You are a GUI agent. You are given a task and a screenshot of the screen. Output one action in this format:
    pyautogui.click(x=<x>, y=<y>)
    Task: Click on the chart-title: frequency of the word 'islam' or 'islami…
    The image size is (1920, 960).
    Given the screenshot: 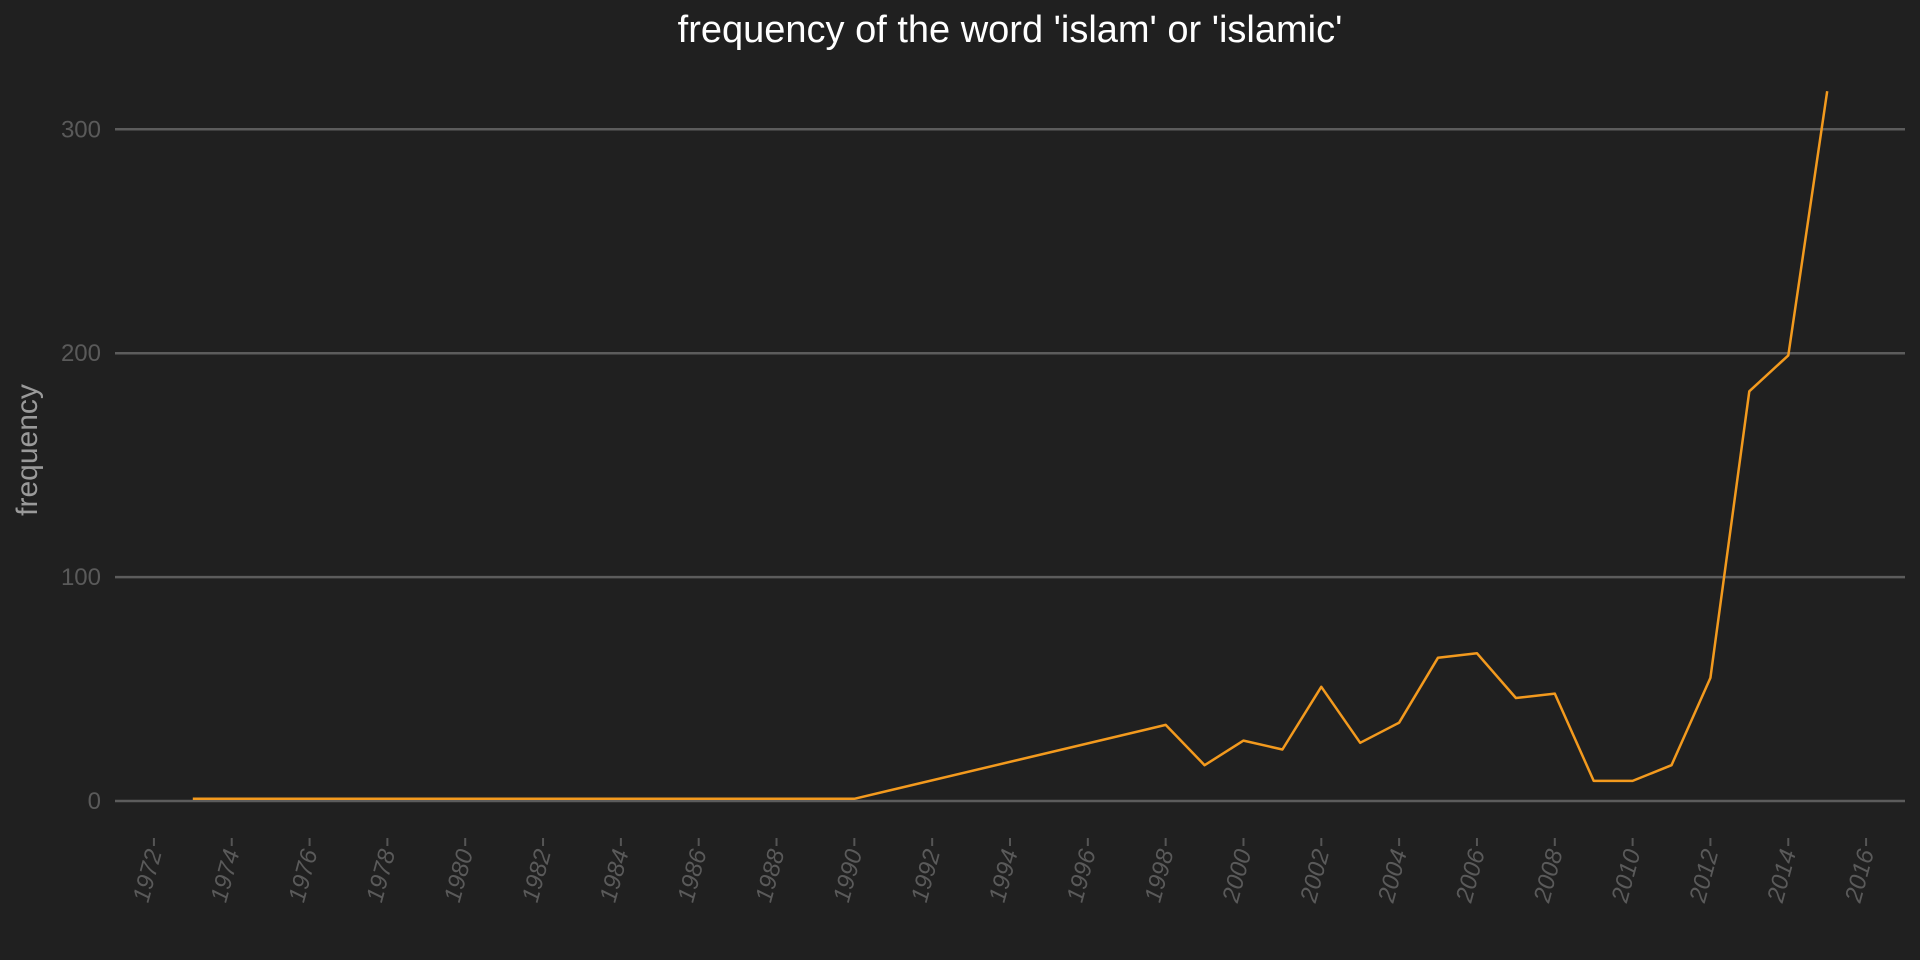 What is the action you would take?
    pyautogui.click(x=1010, y=30)
    